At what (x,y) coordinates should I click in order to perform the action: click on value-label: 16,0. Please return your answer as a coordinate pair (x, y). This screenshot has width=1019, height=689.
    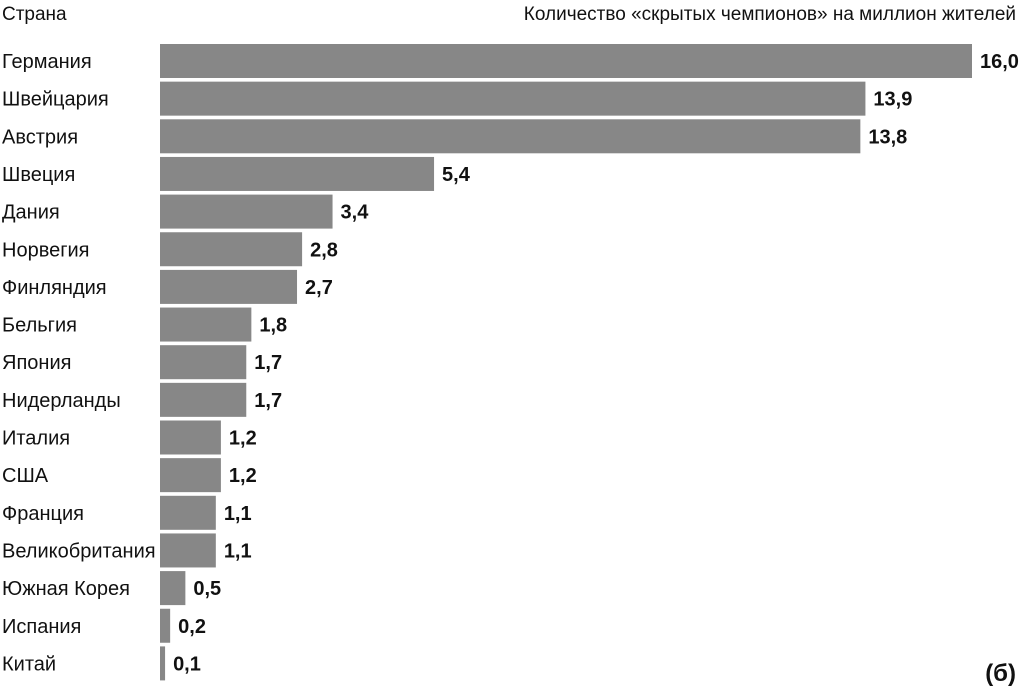
    Looking at the image, I should click on (999, 62).